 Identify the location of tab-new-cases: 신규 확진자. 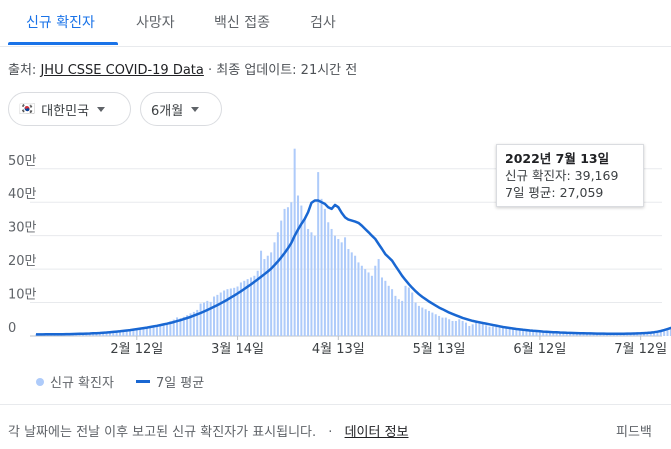
(60, 23).